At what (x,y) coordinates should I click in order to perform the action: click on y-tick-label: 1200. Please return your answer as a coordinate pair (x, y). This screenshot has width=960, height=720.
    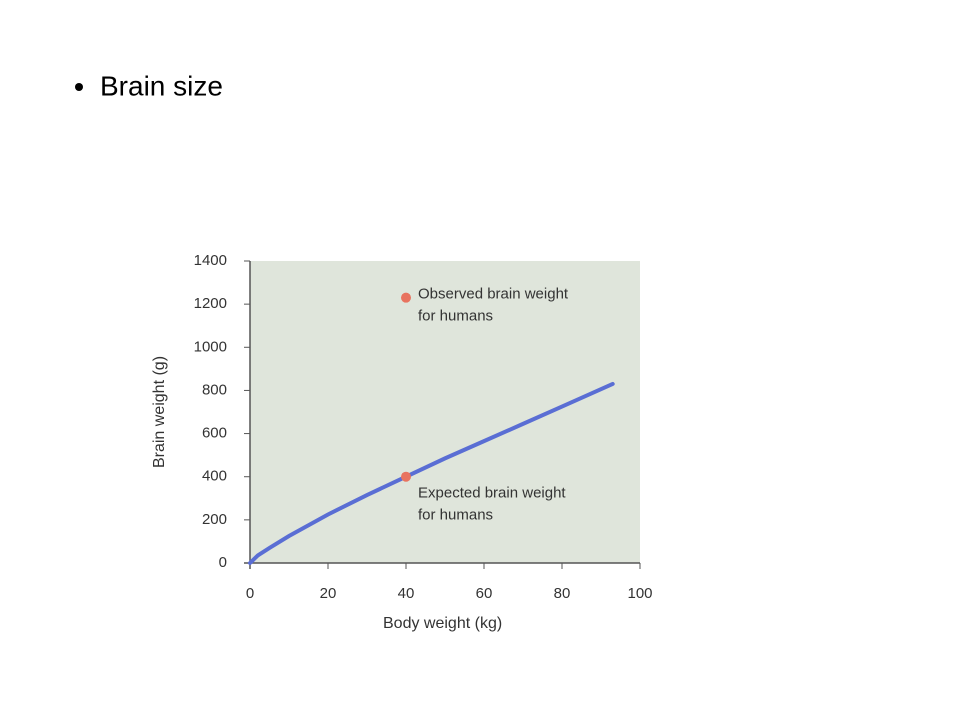
    Looking at the image, I should click on (210, 303).